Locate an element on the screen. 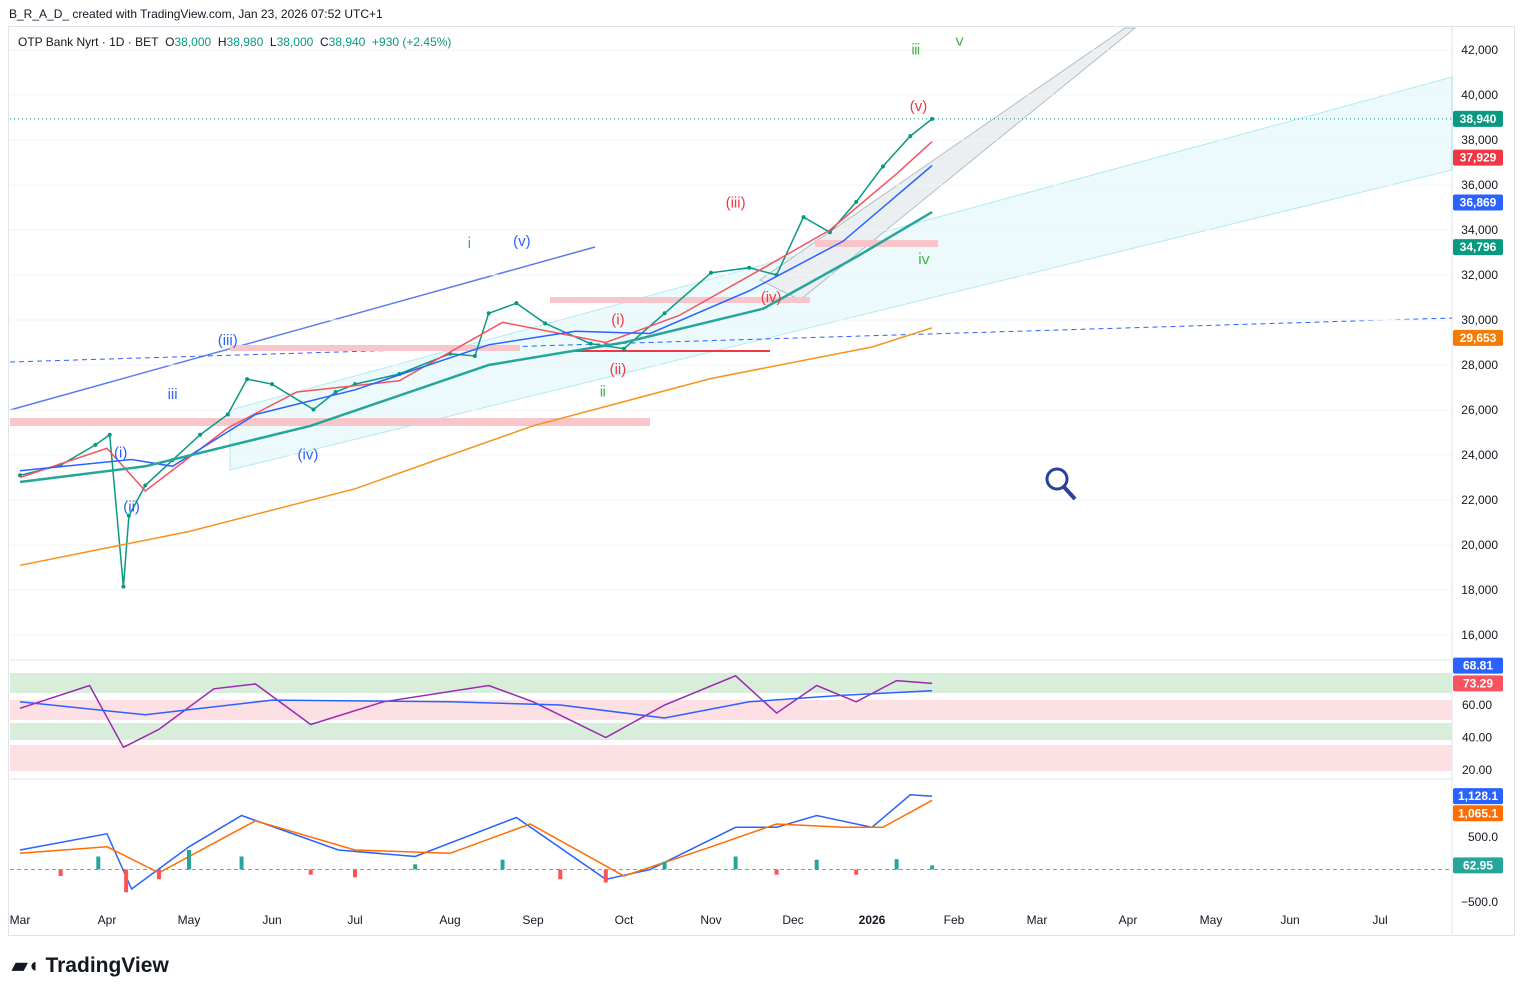 Image resolution: width=1523 pixels, height=995 pixels. change-value: +930 (+2.45%) is located at coordinates (412, 42).